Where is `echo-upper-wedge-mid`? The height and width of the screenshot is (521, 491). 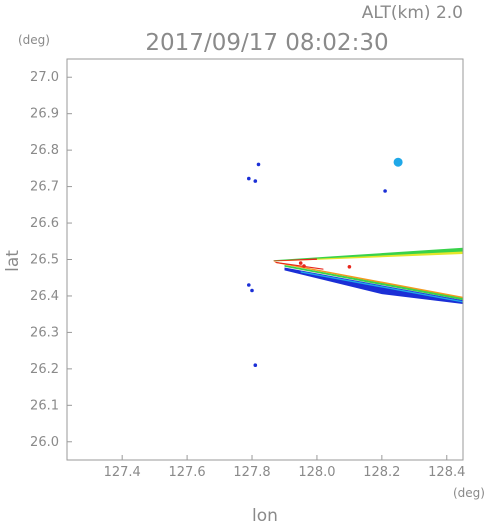
echo-upper-wedge-mid is located at coordinates (370, 256).